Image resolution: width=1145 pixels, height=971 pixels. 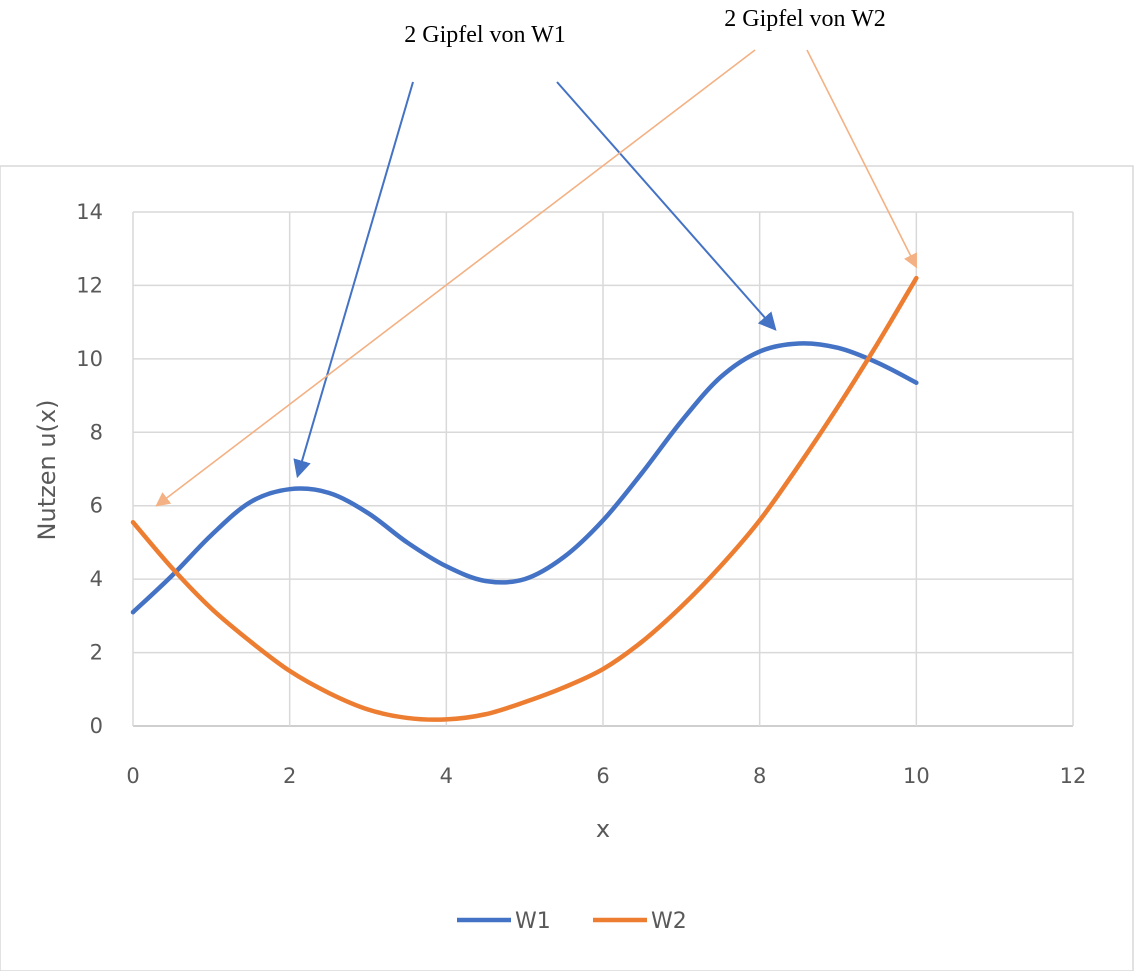 I want to click on legend-label: W2, so click(x=669, y=921).